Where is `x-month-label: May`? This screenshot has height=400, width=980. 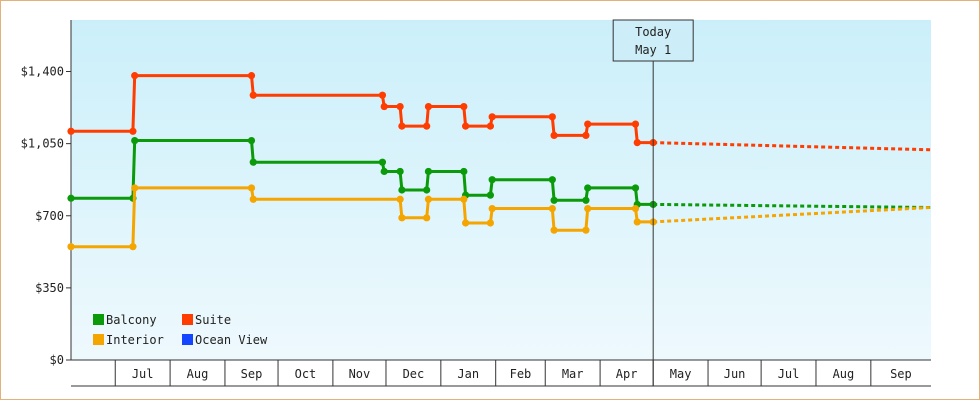
x-month-label: May is located at coordinates (681, 374).